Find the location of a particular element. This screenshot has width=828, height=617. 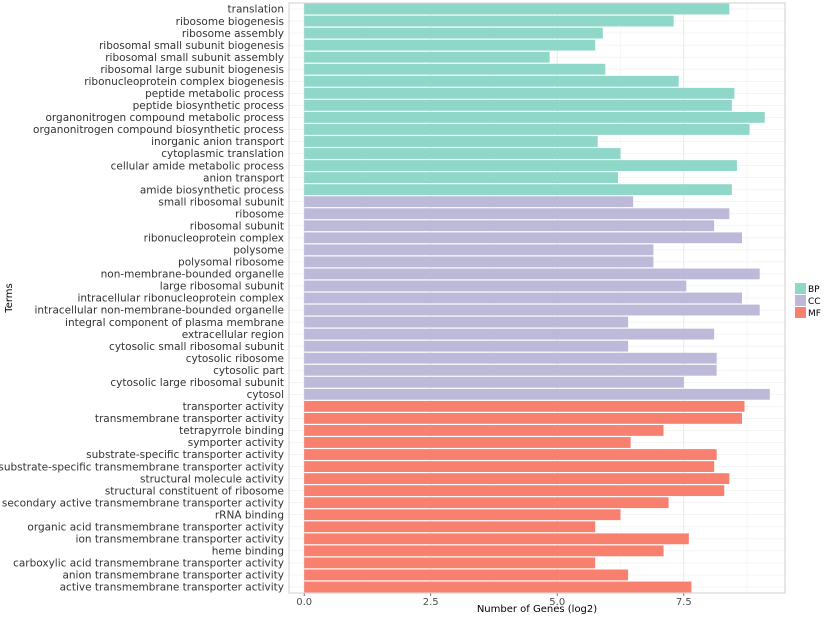

x-tick-label: 2.5 is located at coordinates (431, 602).